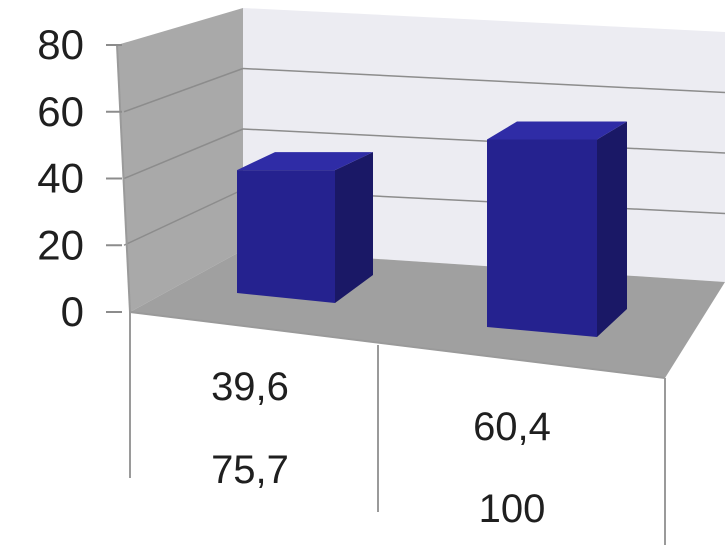 The width and height of the screenshot is (725, 551). I want to click on category-label-line-2: 100, so click(512, 509).